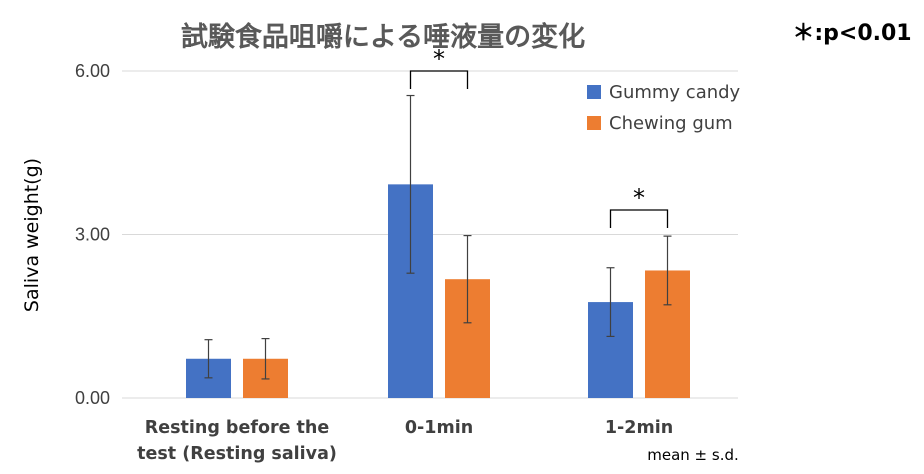 This screenshot has width=924, height=474. What do you see at coordinates (851, 33) in the screenshot?
I see `significance-note: ＊:p<0.01` at bounding box center [851, 33].